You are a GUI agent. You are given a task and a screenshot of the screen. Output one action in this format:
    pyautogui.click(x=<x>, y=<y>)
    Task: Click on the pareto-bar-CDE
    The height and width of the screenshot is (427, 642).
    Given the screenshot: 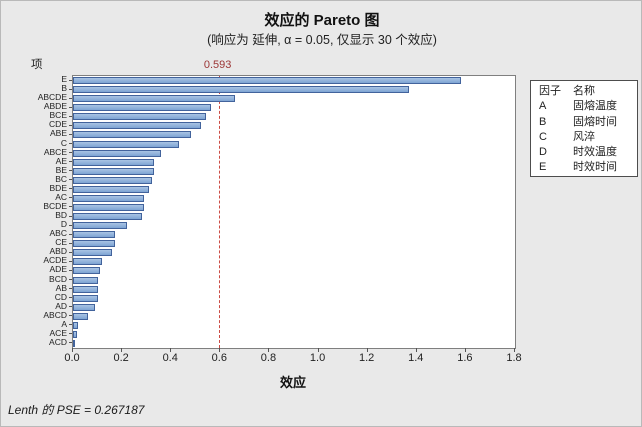 What is the action you would take?
    pyautogui.click(x=137, y=126)
    